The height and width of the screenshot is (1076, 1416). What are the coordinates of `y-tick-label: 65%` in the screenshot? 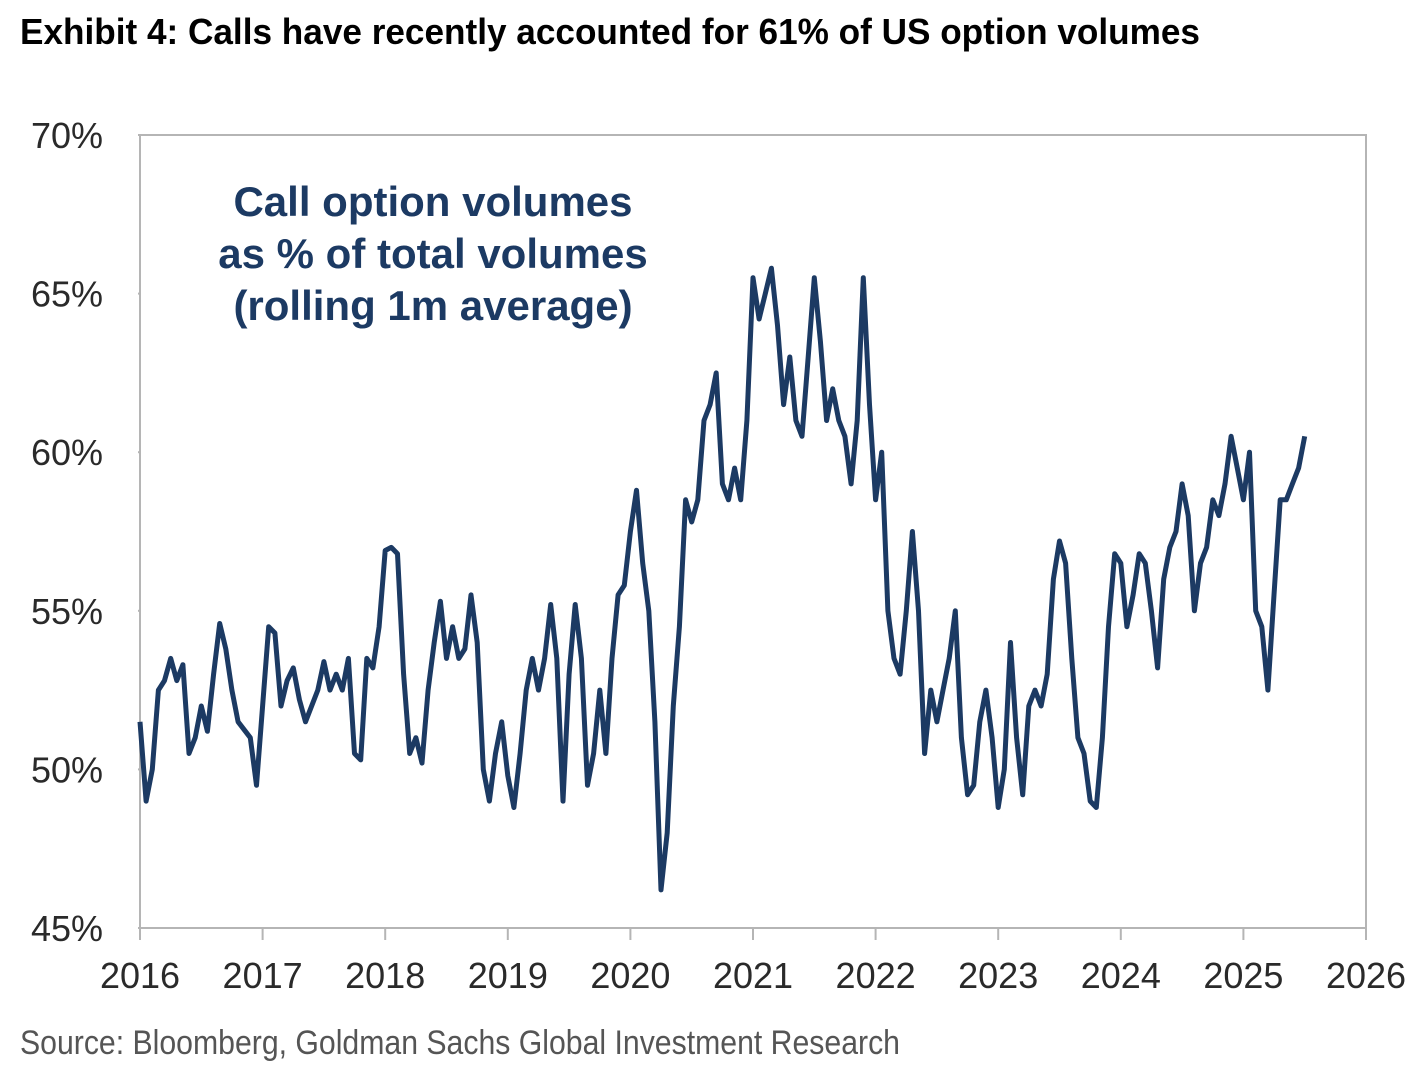 It's located at (67, 294).